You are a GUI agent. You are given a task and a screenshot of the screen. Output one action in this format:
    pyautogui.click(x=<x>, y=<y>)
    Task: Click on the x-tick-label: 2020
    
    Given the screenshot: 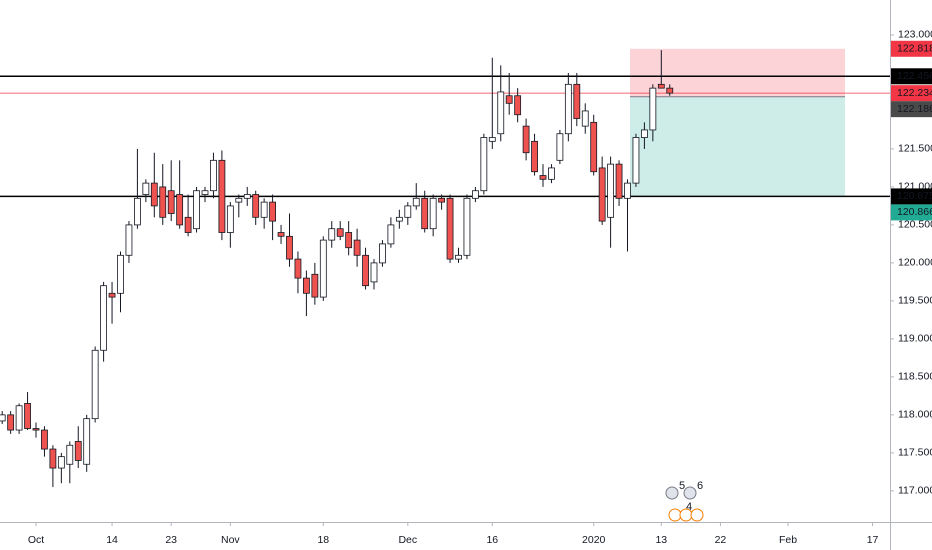 What is the action you would take?
    pyautogui.click(x=594, y=540)
    